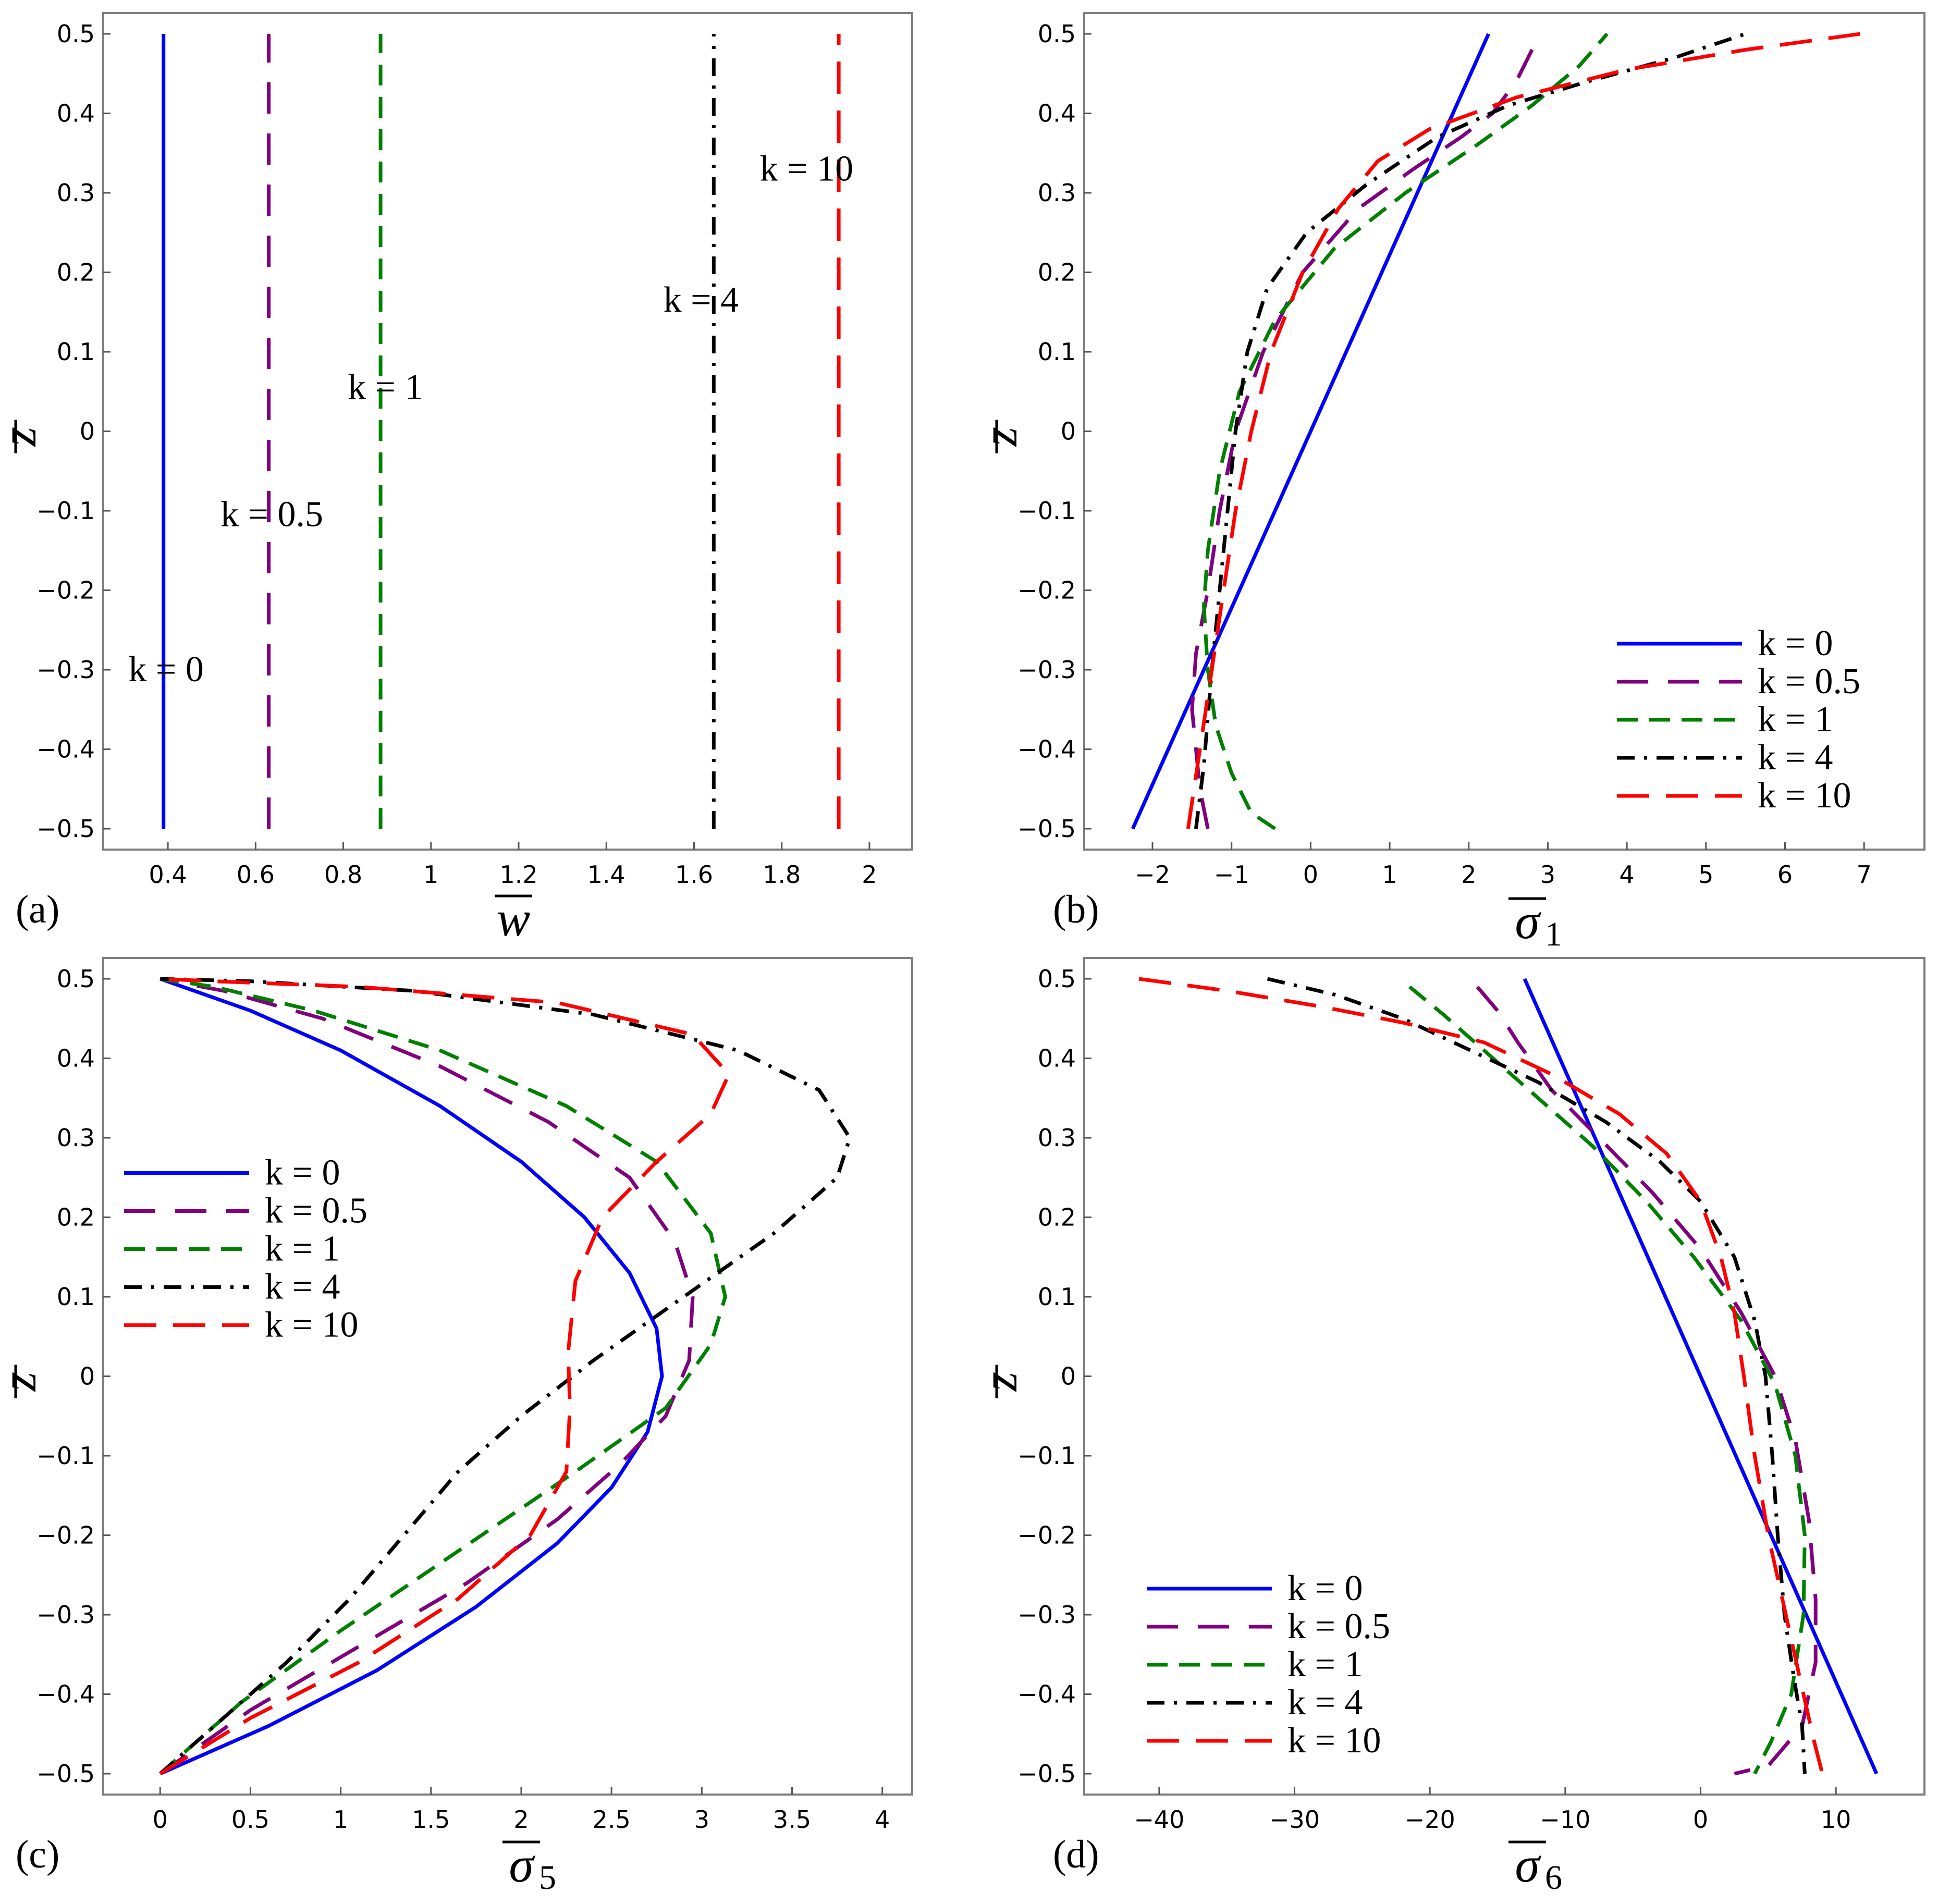  I want to click on x-tick-label: 7, so click(1865, 875).